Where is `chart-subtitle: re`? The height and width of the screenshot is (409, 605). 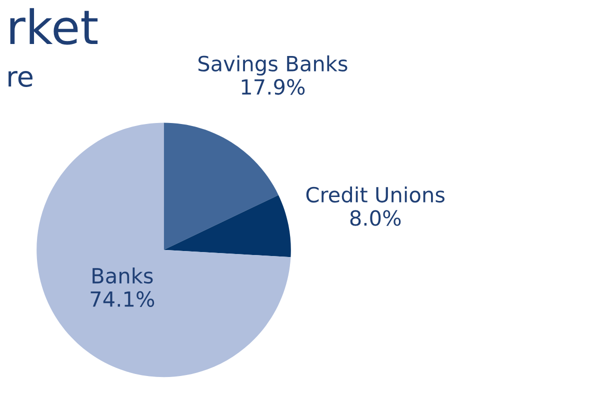 chart-subtitle: re is located at coordinates (20, 78).